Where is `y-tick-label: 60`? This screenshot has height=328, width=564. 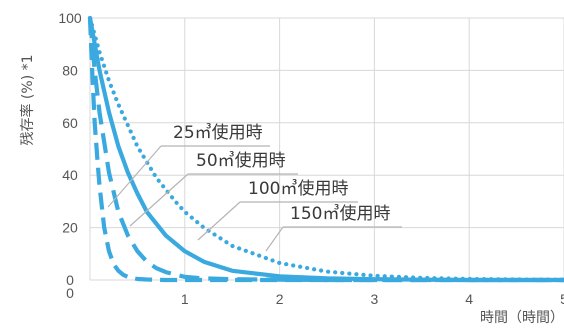 y-tick-label: 60 is located at coordinates (70, 123).